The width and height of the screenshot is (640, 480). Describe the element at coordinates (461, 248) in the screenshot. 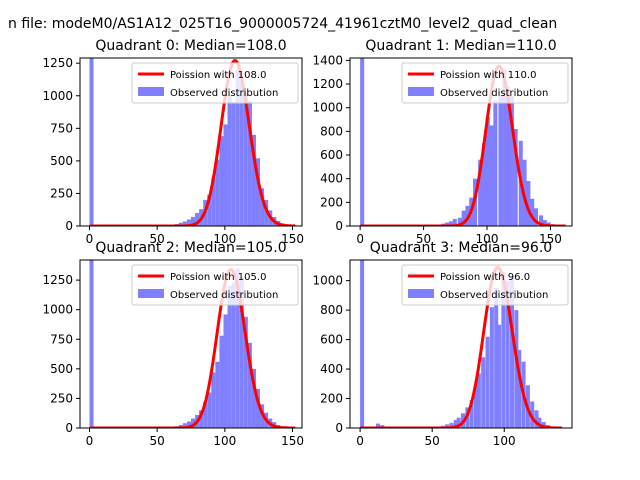

I see `subplot-title: Quadrant 3: Median=96.0` at that location.